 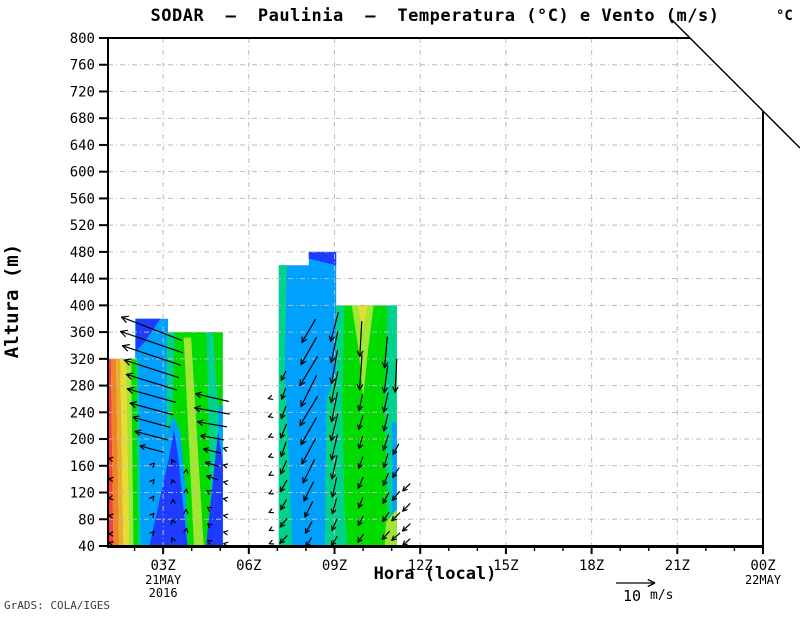 What do you see at coordinates (82, 173) in the screenshot?
I see `y-tick-label: 600` at bounding box center [82, 173].